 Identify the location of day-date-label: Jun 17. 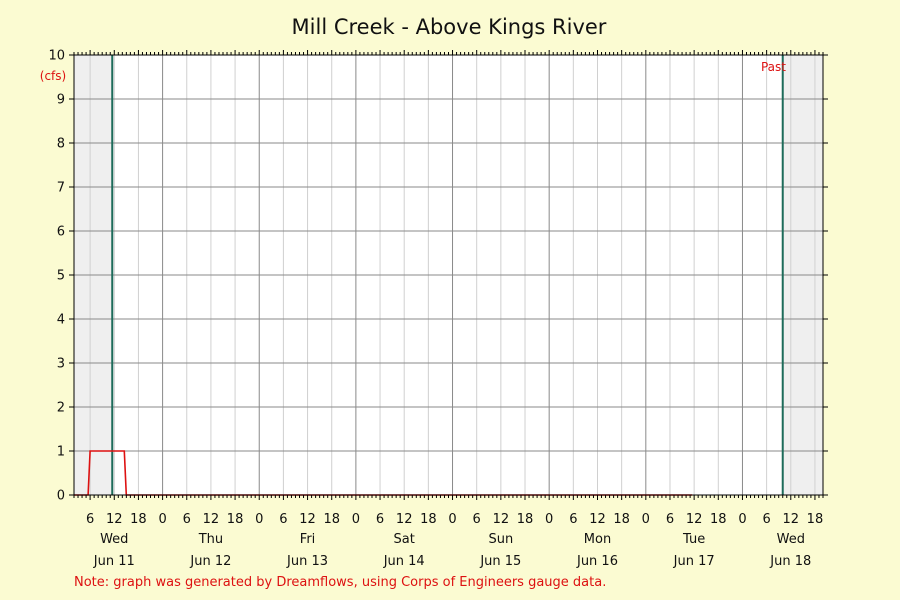
(694, 561).